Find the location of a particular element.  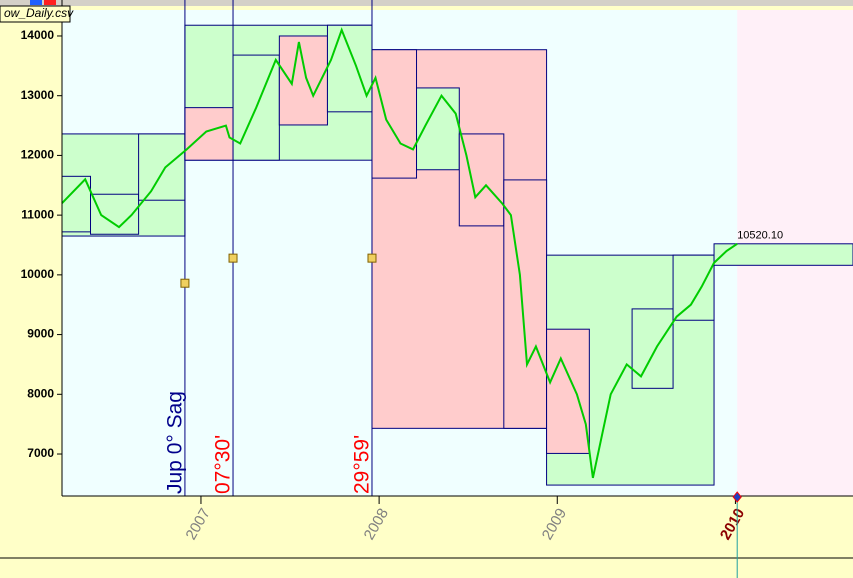

y-tick-label: 9000 is located at coordinates (40, 334).